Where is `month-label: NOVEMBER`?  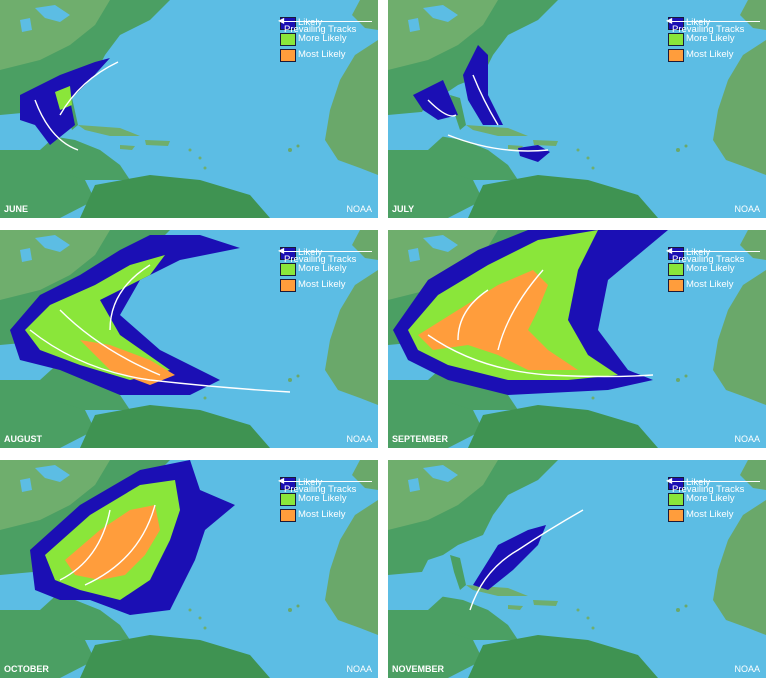 month-label: NOVEMBER is located at coordinates (418, 669).